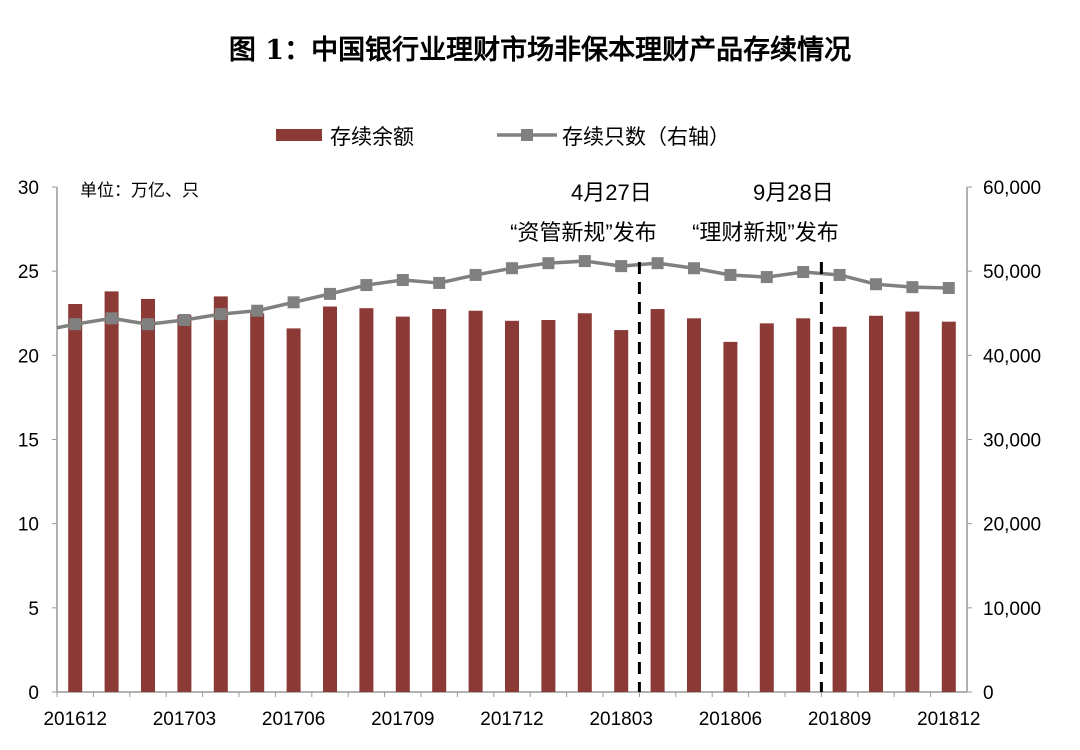 Image resolution: width=1080 pixels, height=750 pixels. What do you see at coordinates (299, 135) in the screenshot?
I see `legend-bar-swatch` at bounding box center [299, 135].